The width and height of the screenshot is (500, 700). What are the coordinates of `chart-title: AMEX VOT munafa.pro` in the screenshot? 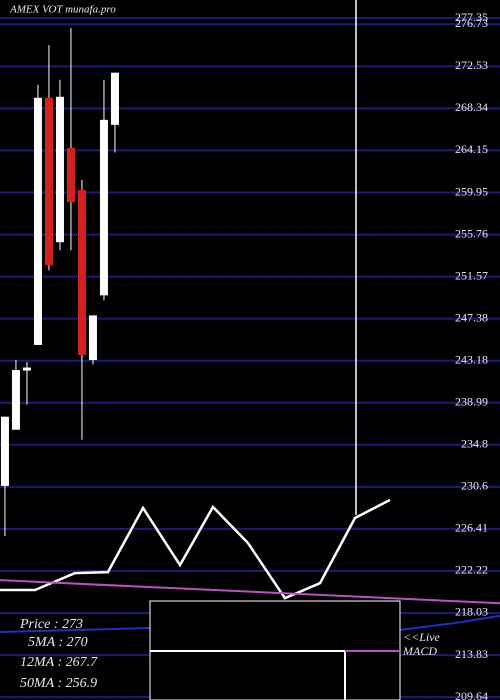 It's located at (62, 10).